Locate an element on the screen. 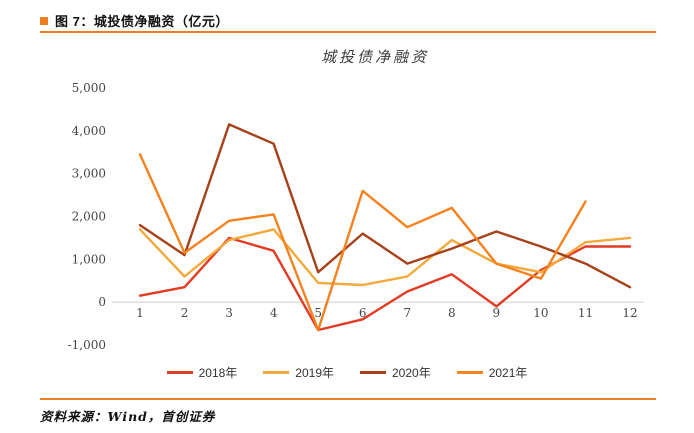 The width and height of the screenshot is (694, 433). x-tick-label: 10 is located at coordinates (540, 313).